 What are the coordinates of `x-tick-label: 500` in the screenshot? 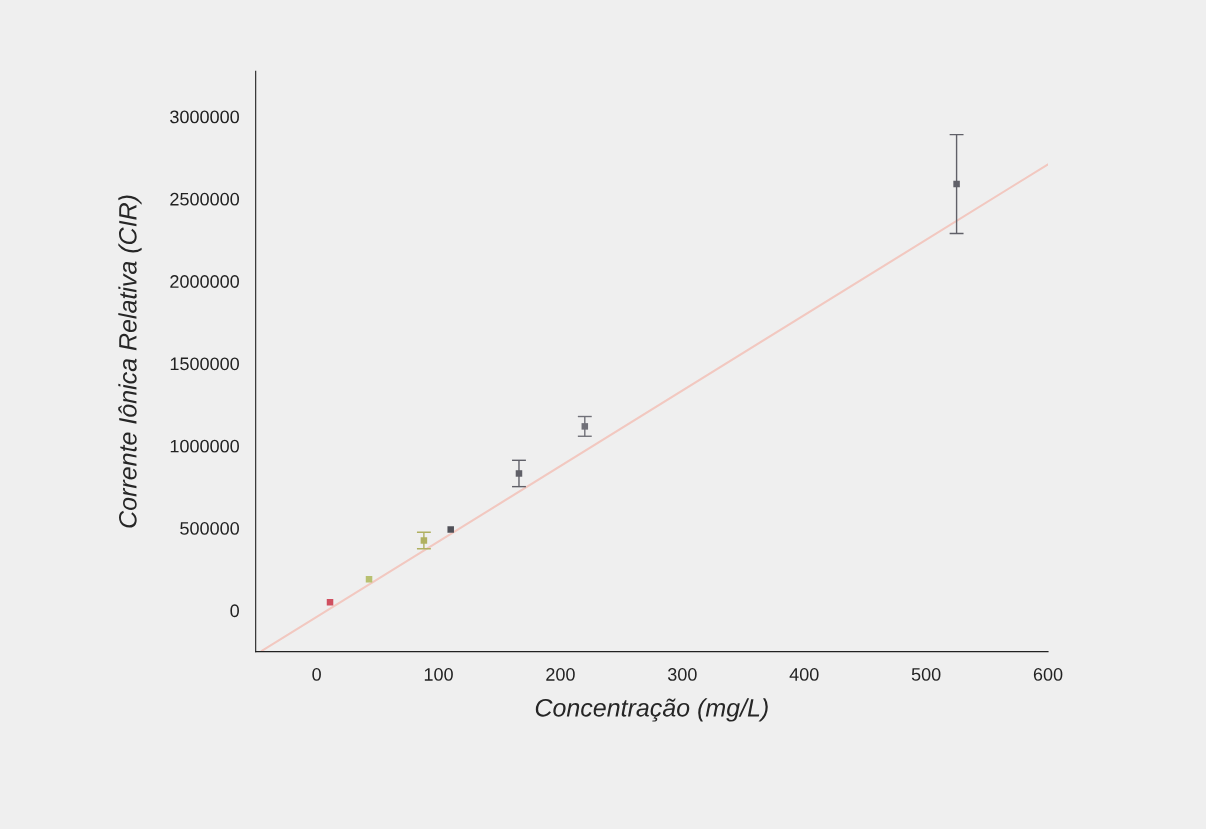 It's located at (926, 674).